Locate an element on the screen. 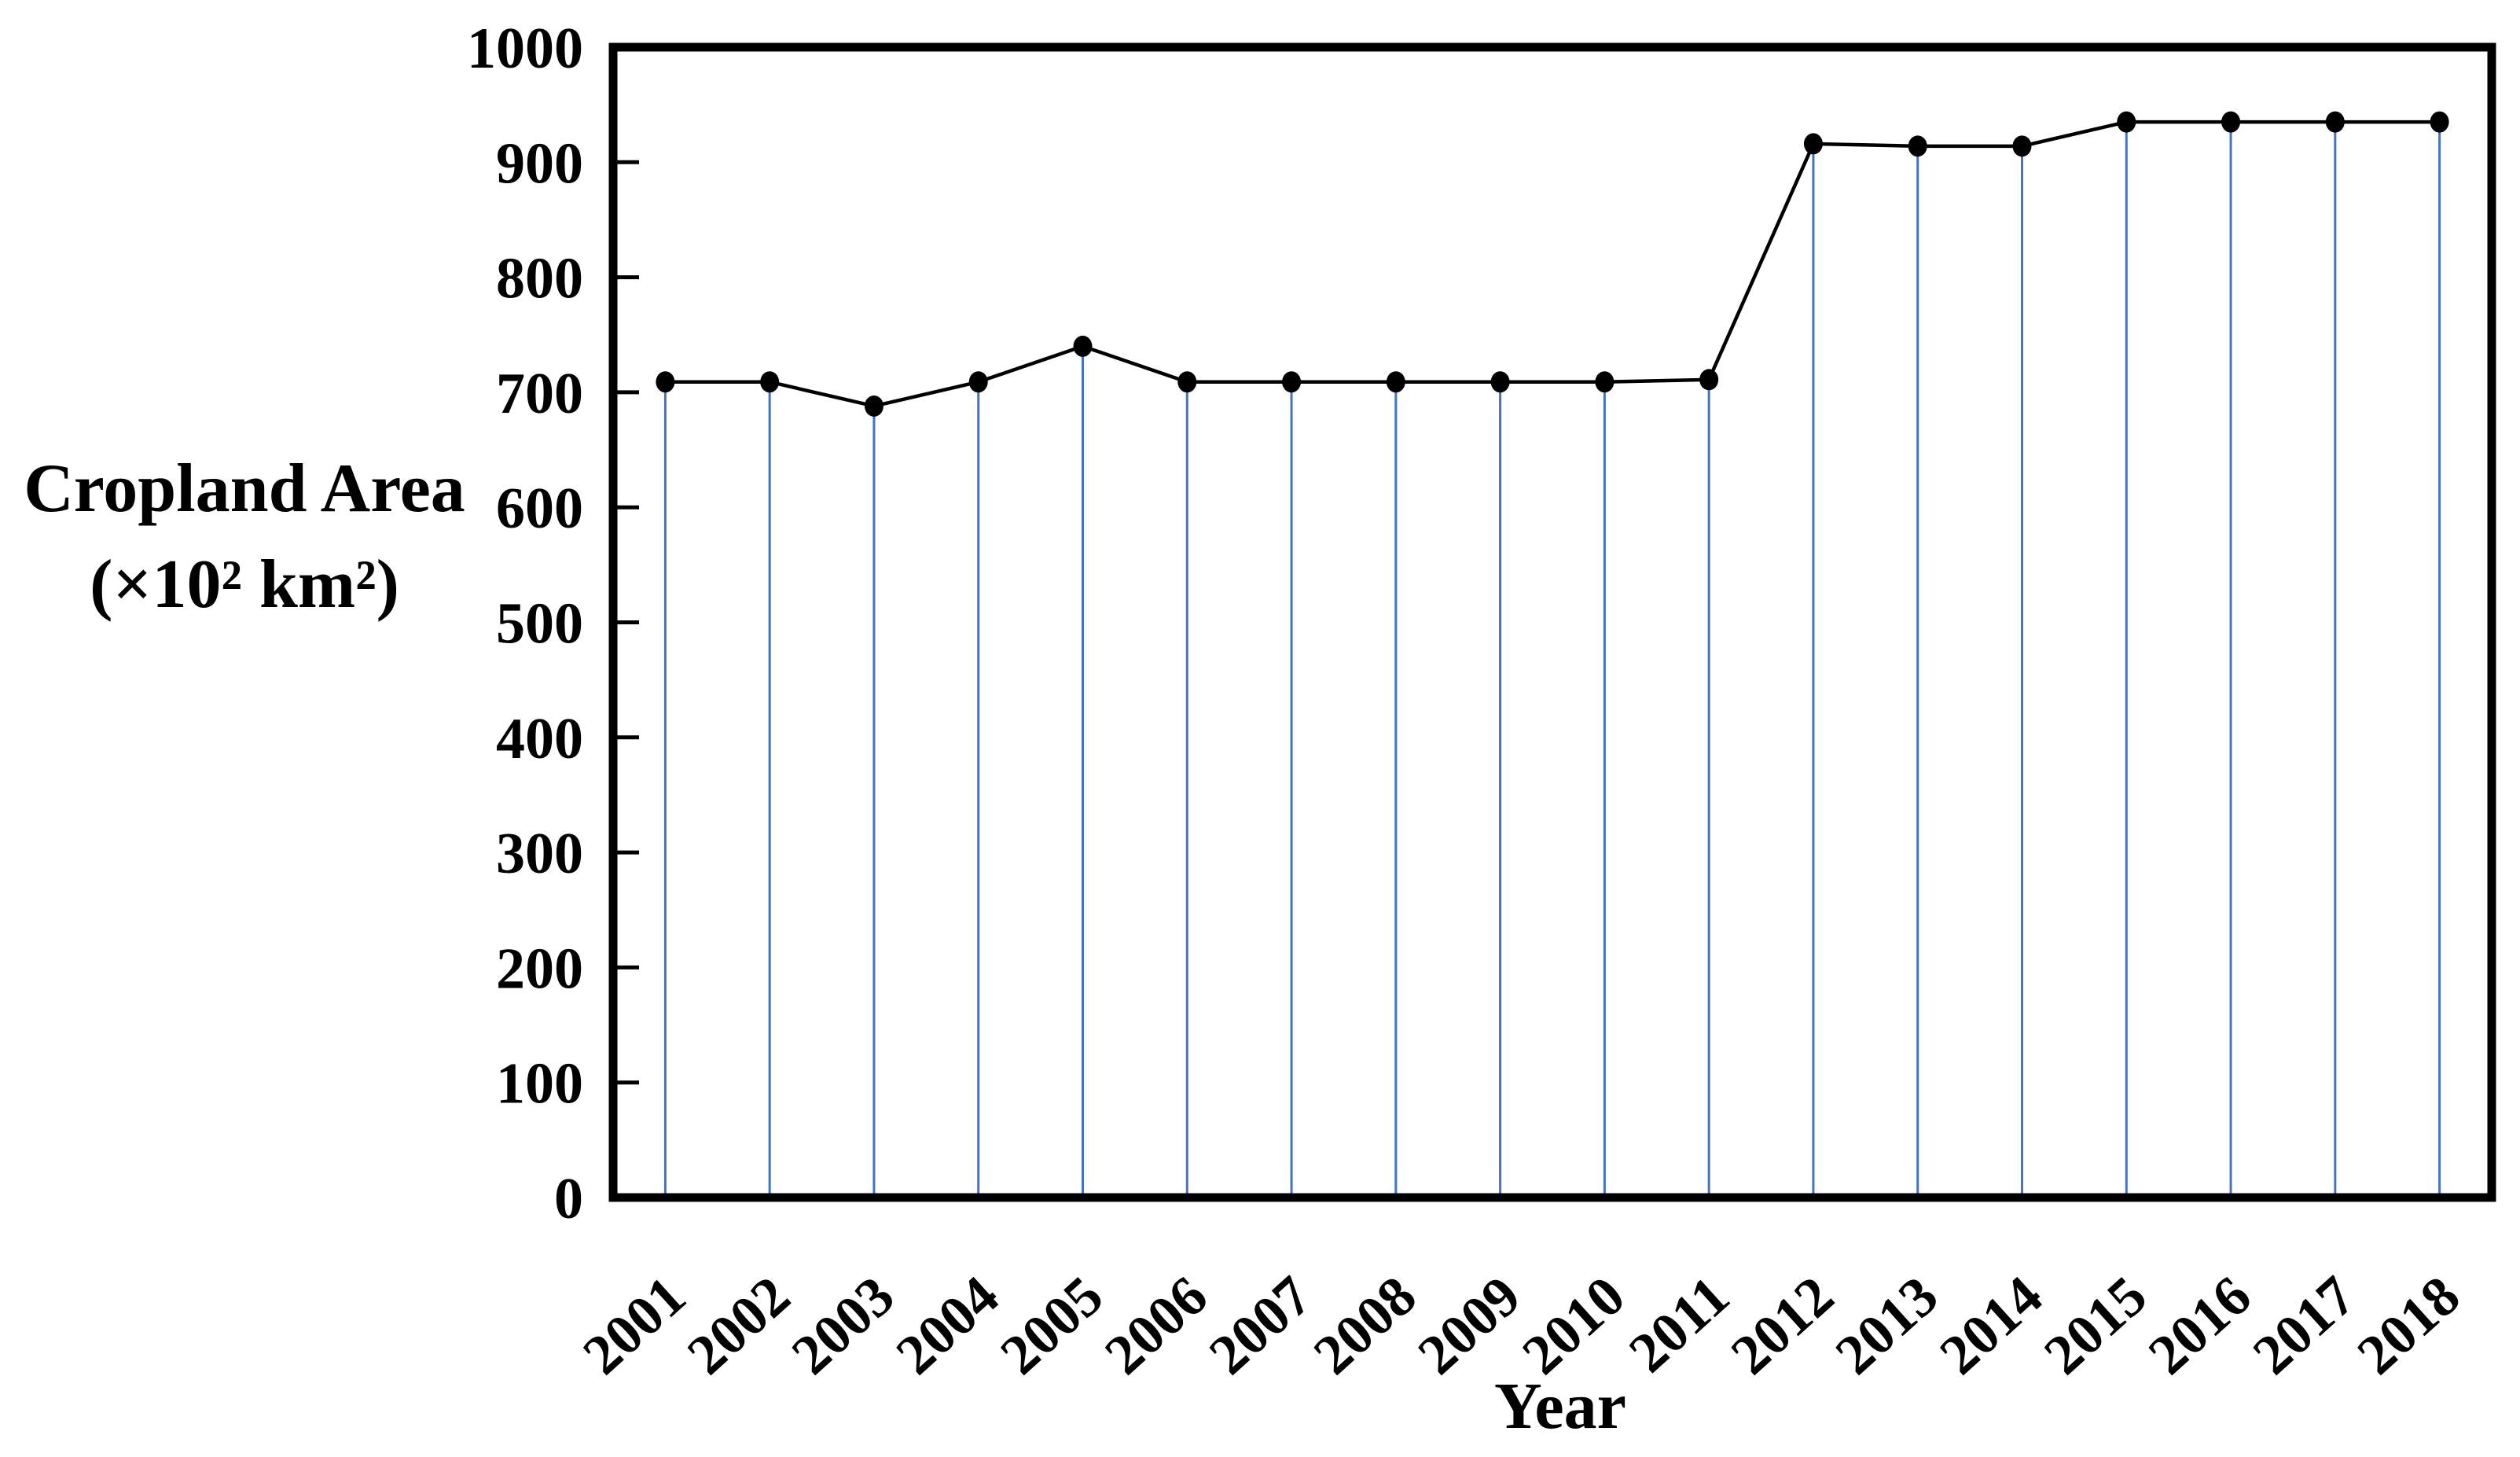  y-tick-label-100: 100 is located at coordinates (539, 1084).